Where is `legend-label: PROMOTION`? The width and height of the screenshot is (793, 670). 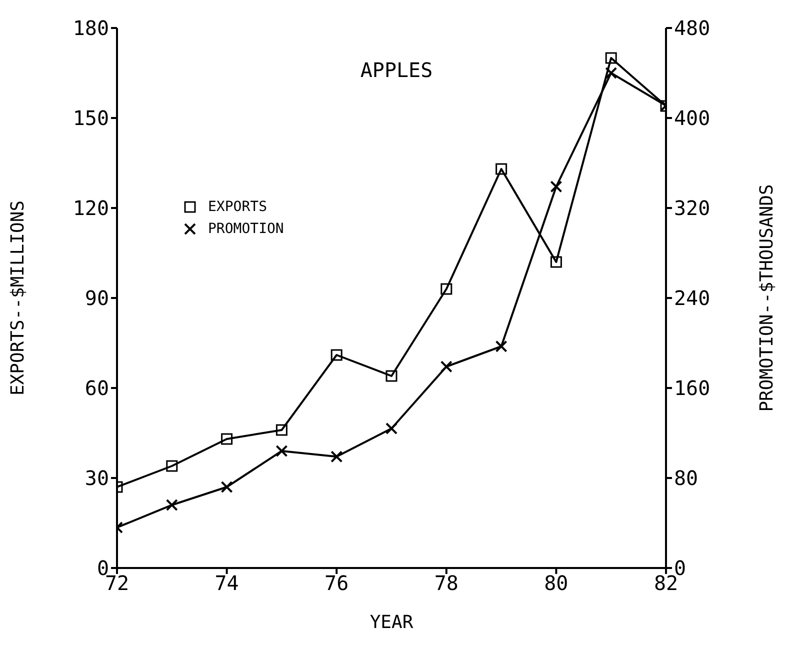
legend-label: PROMOTION is located at coordinates (246, 229).